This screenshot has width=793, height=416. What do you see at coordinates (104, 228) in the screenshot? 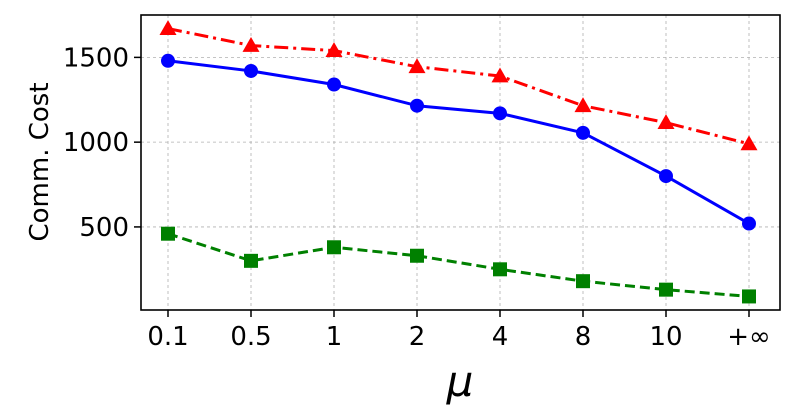
I see `y-tick-label: 500` at bounding box center [104, 228].